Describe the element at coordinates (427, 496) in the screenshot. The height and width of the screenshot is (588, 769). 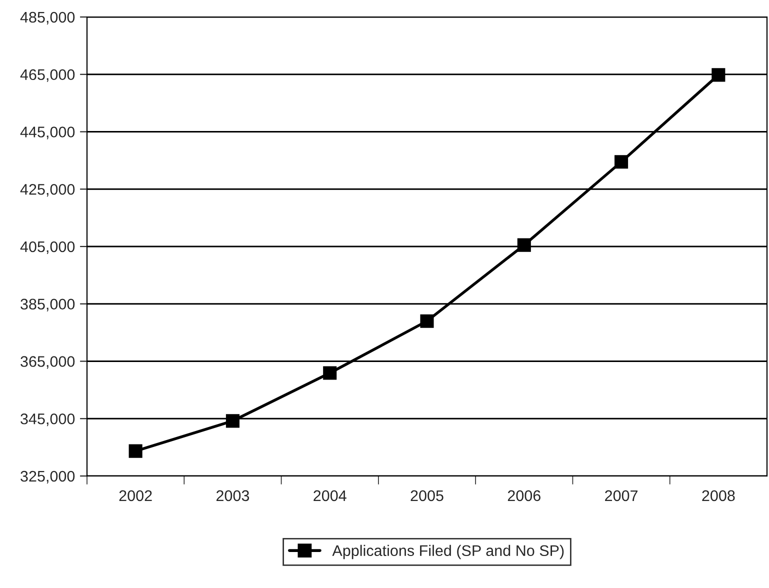
I see `x-tick-label: 2005` at that location.